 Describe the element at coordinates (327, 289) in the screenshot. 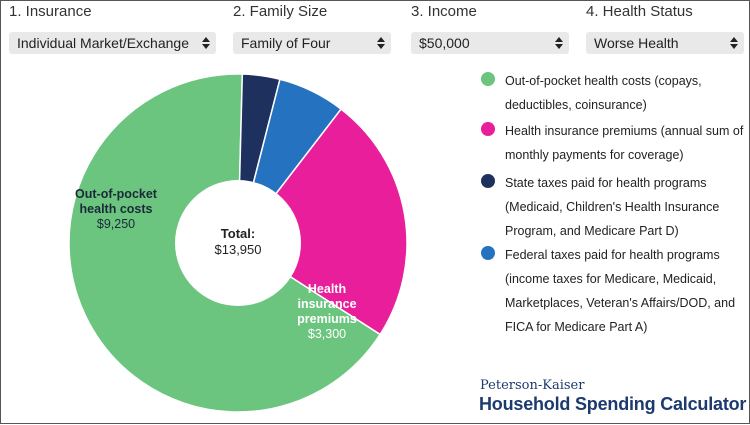

I see `pie-label-premiums-line1: Health` at that location.